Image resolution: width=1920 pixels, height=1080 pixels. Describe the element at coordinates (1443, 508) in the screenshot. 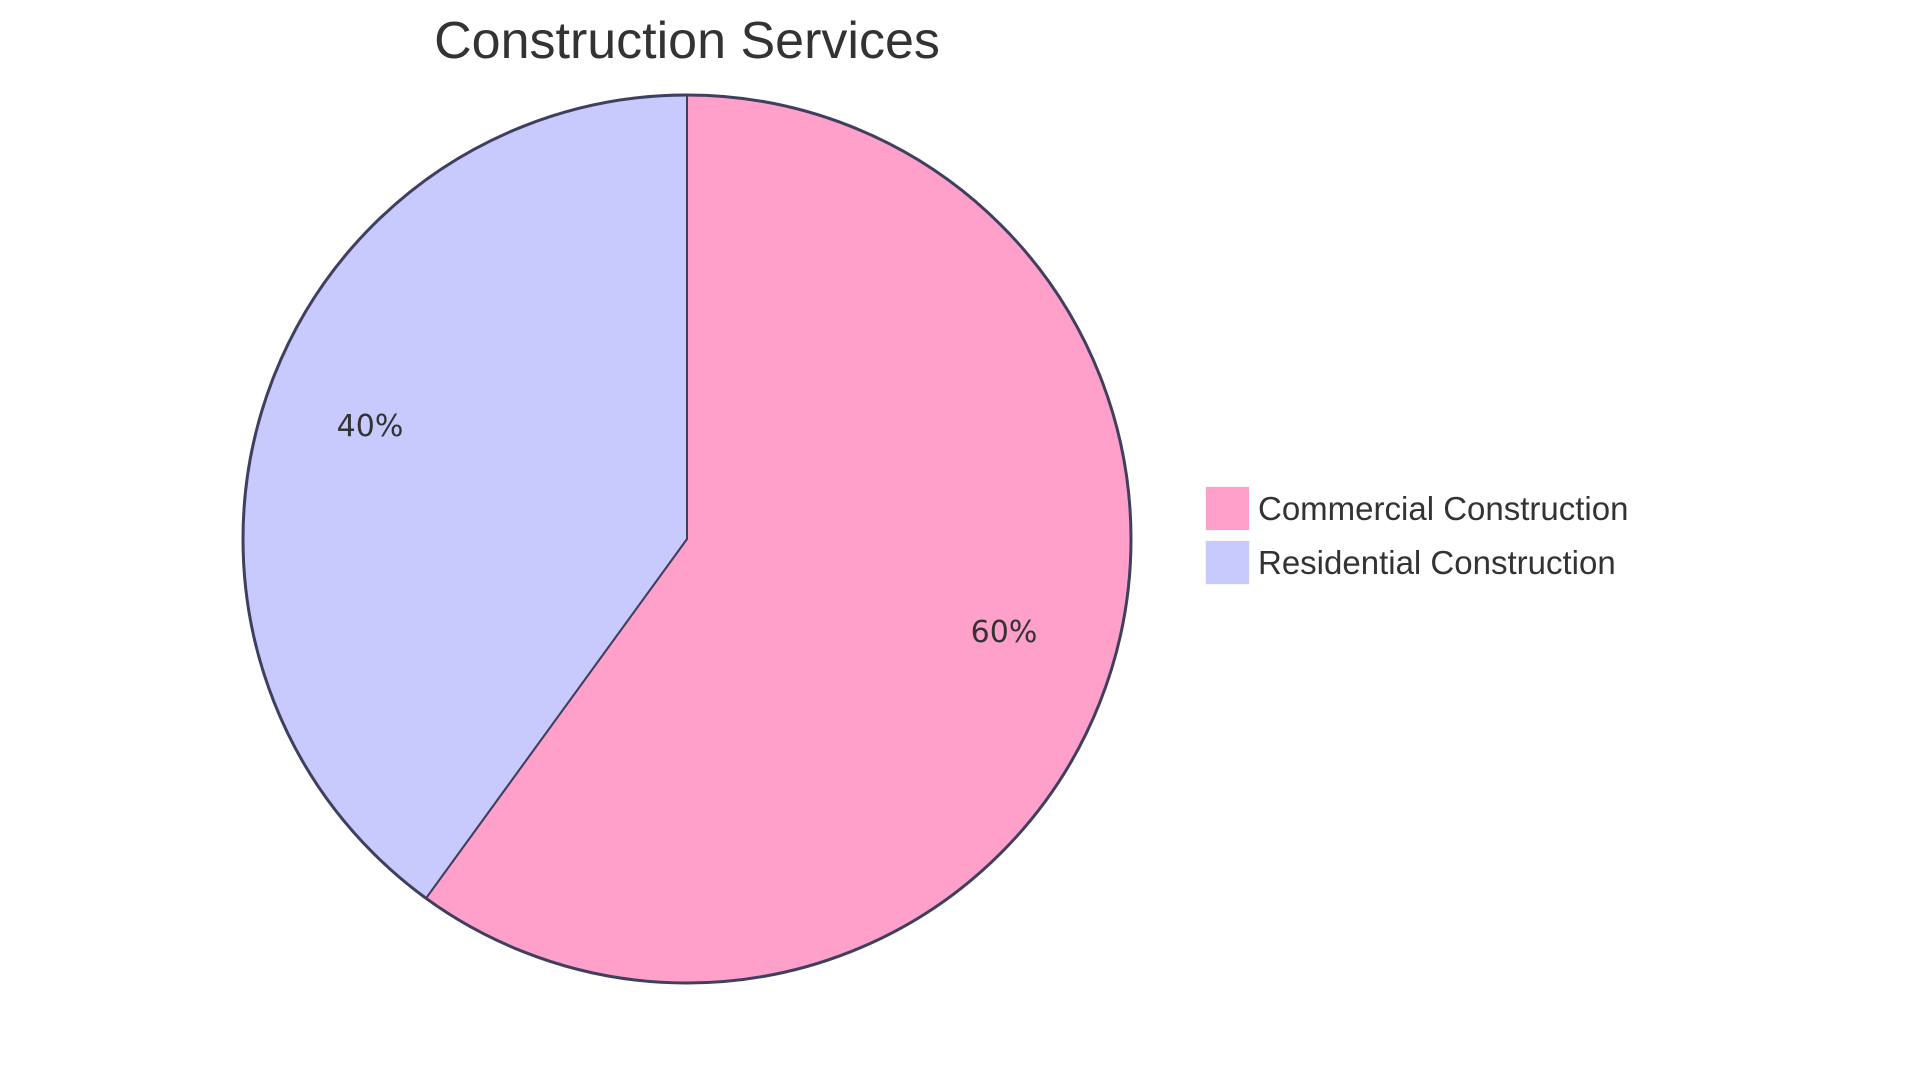

I see `legend-label-commercial: Commercial Construction` at that location.